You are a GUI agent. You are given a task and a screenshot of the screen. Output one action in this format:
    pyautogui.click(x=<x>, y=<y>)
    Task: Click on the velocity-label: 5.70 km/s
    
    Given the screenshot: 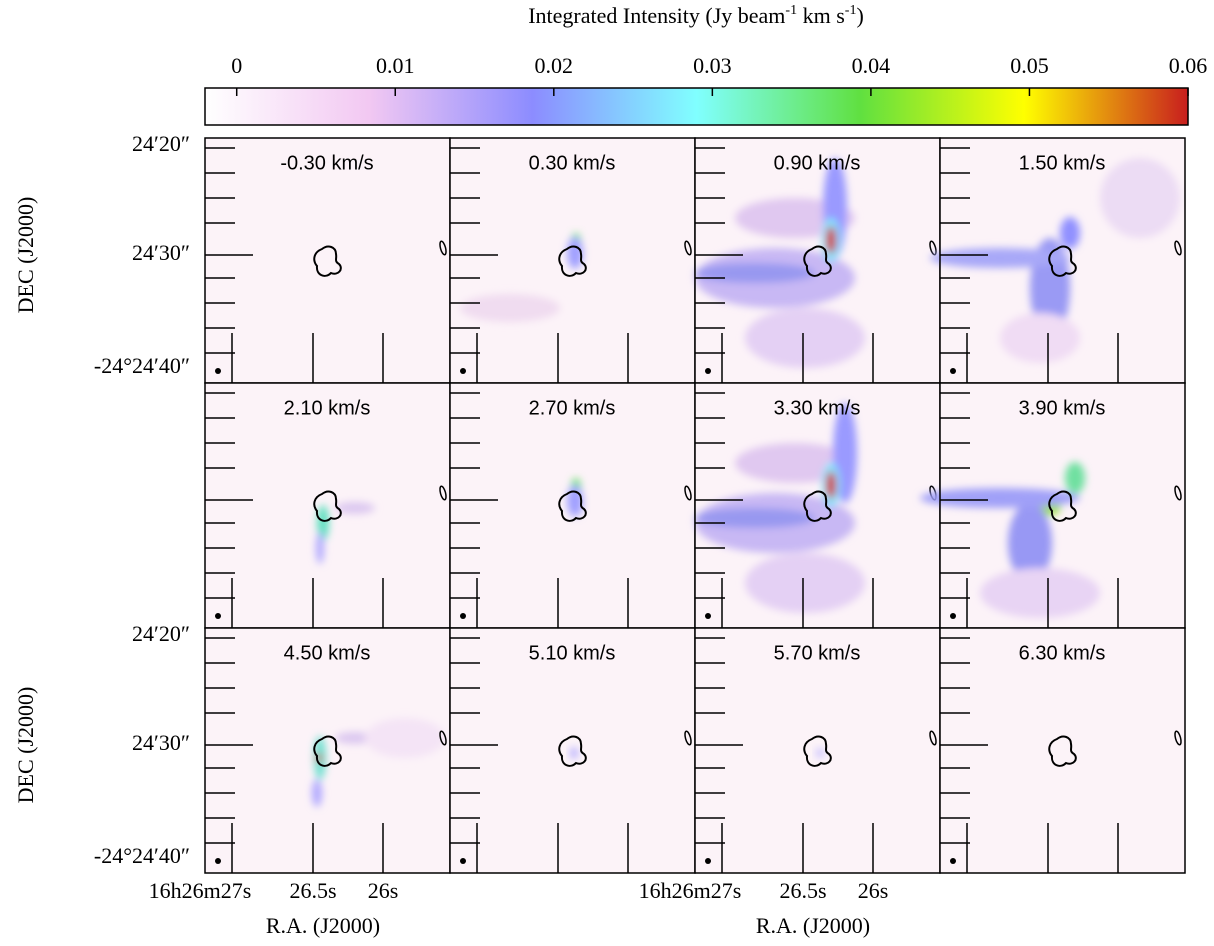 What is the action you would take?
    pyautogui.click(x=817, y=653)
    